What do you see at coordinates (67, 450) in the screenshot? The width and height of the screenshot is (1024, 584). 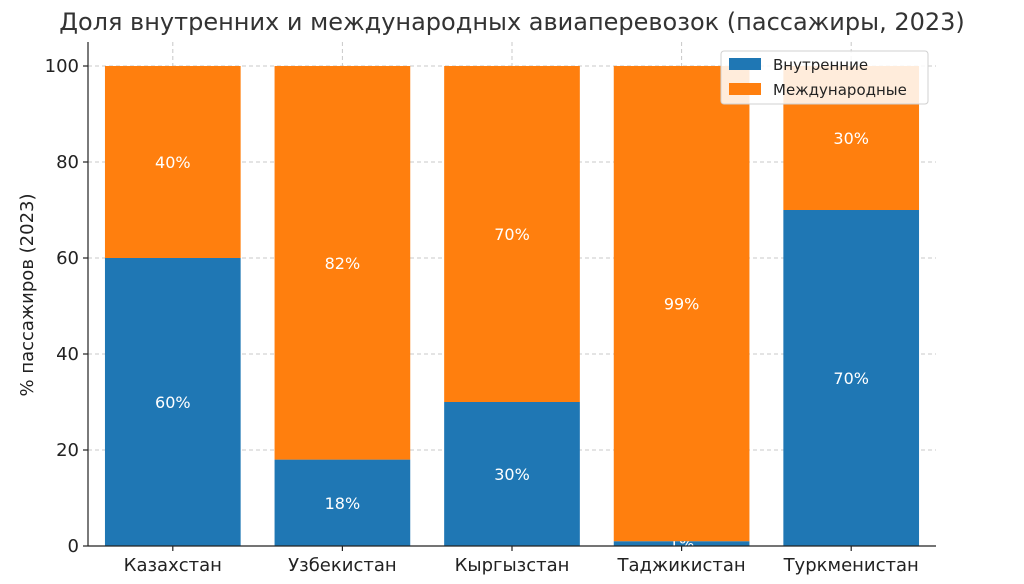 I see `y-tick-label: 20` at bounding box center [67, 450].